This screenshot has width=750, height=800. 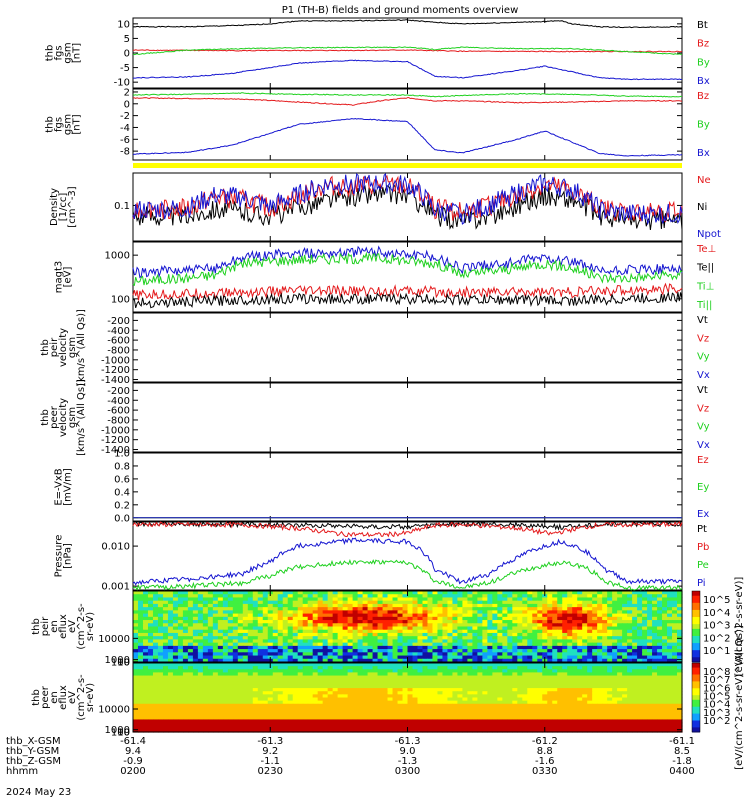 What do you see at coordinates (125, 68) in the screenshot?
I see `y-tick-label: -5` at bounding box center [125, 68].